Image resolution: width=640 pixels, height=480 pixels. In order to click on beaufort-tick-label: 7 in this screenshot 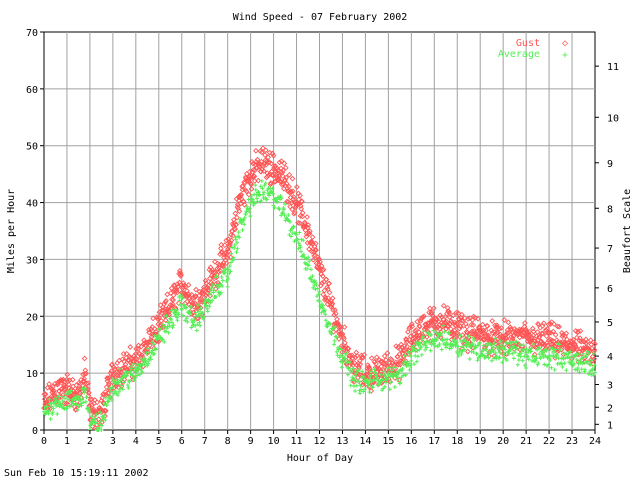, I will do `click(610, 249)`.